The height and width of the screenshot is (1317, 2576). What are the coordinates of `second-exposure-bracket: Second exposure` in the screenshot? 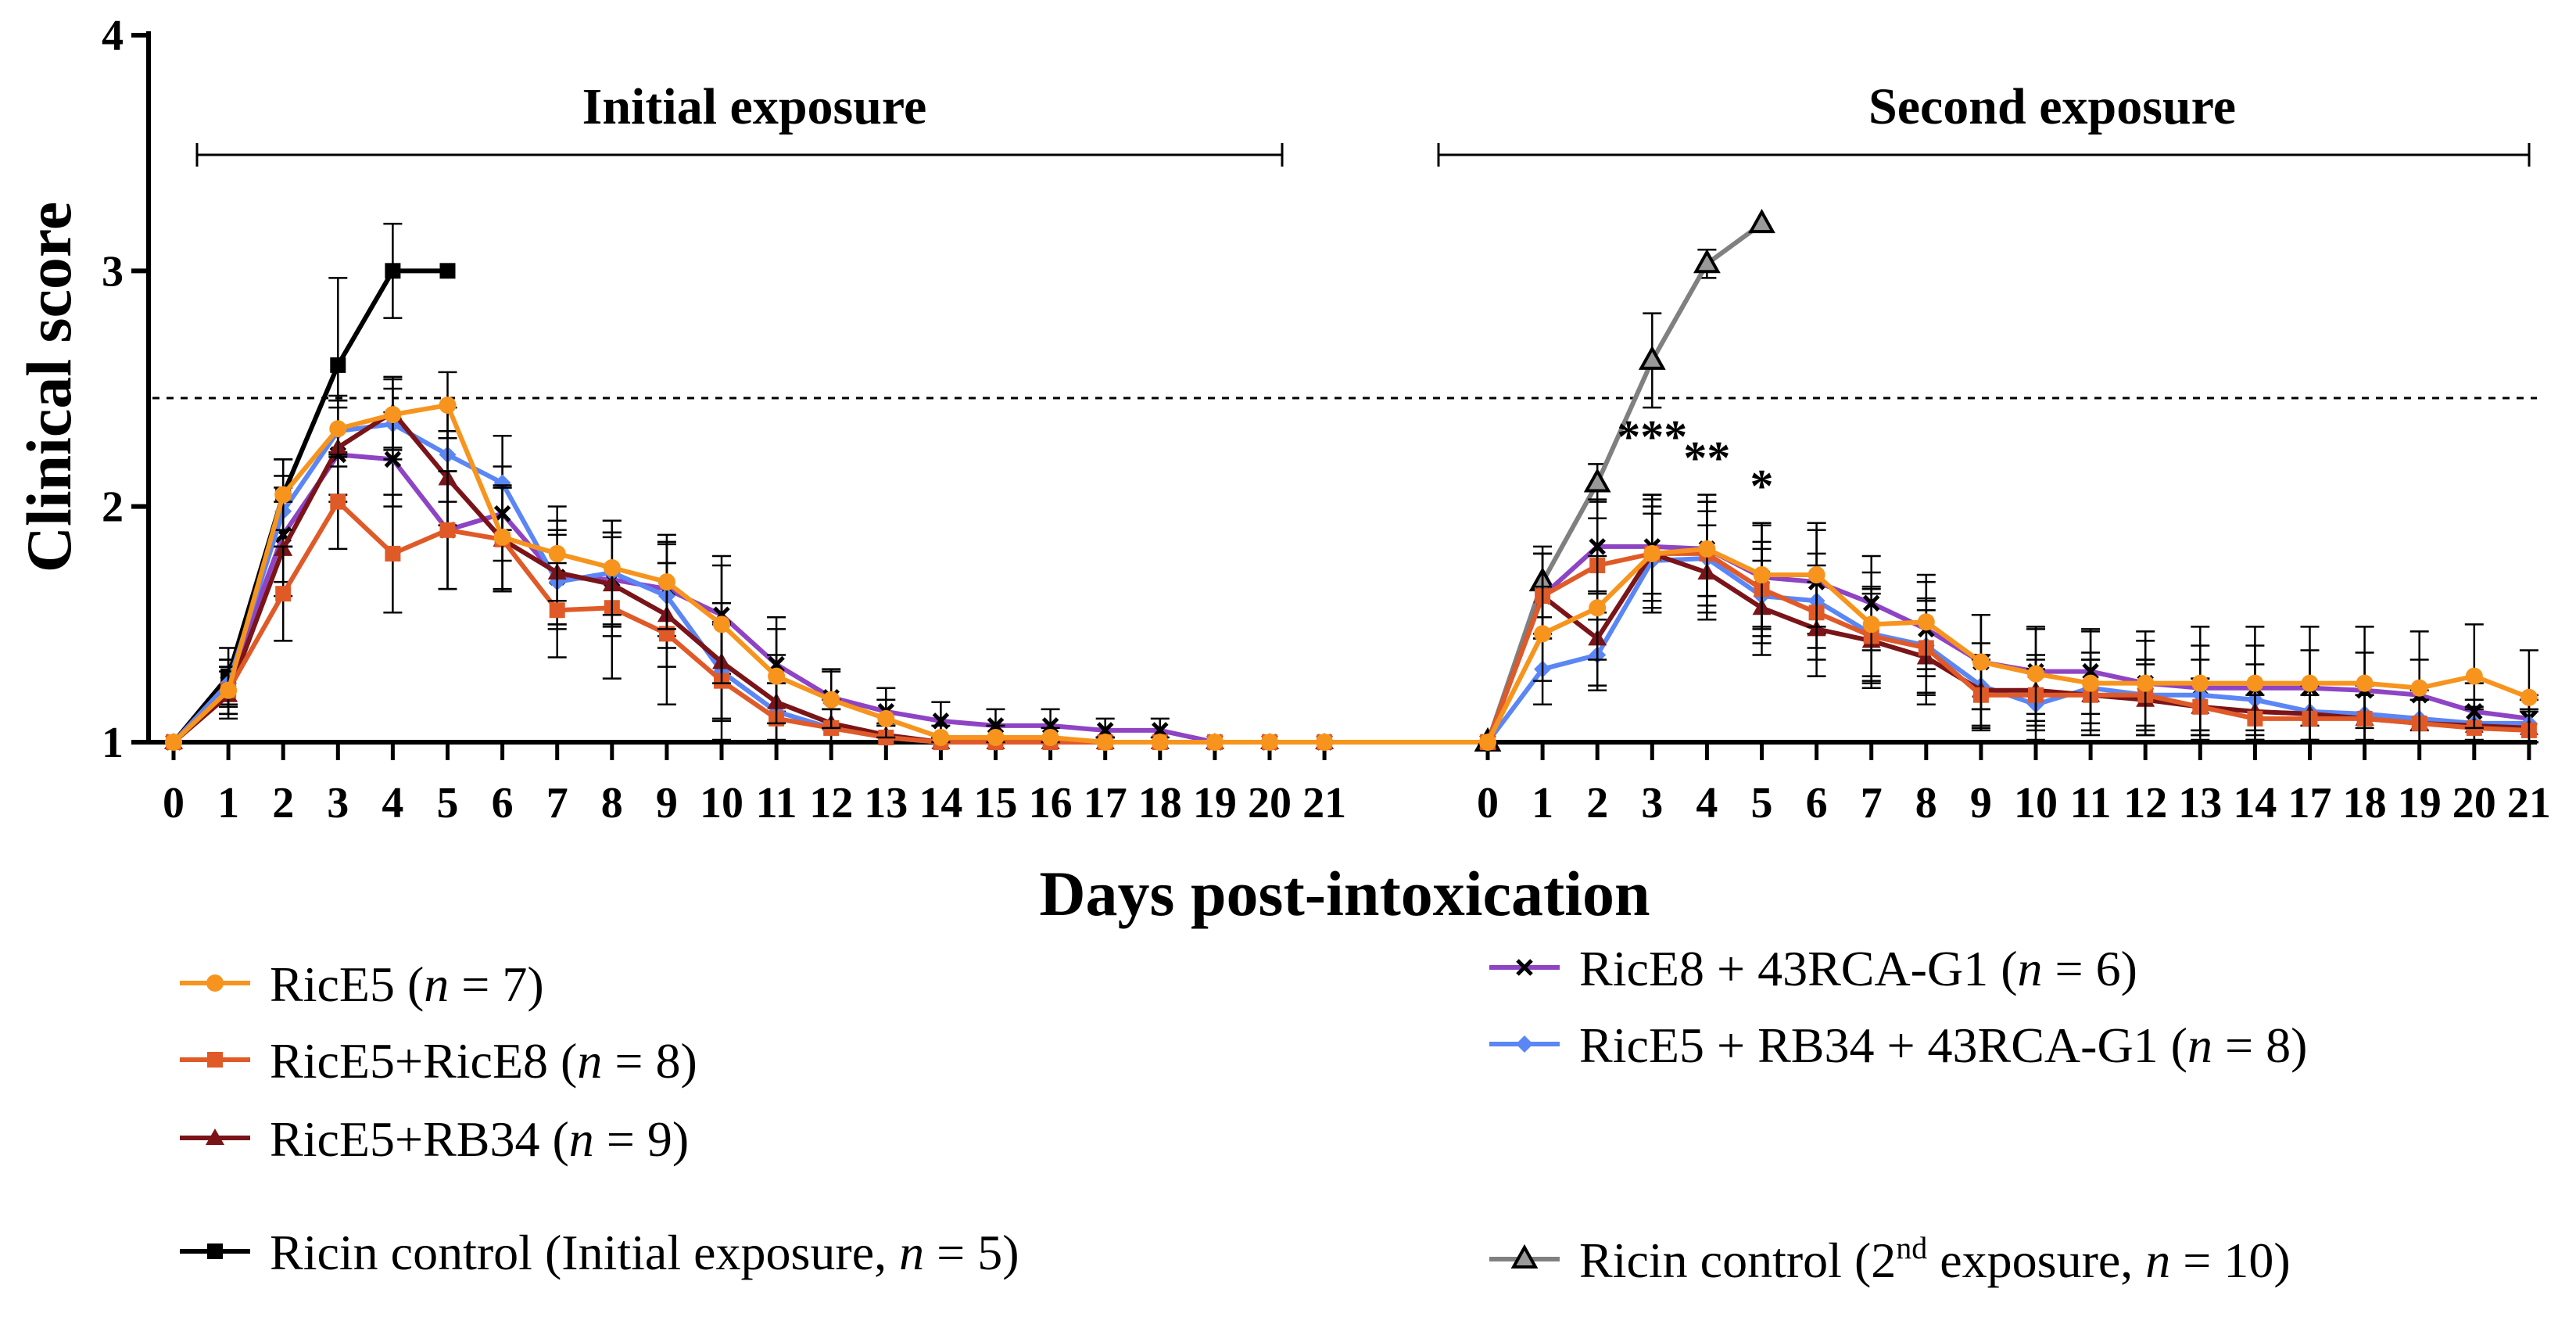 It's located at (1984, 122).